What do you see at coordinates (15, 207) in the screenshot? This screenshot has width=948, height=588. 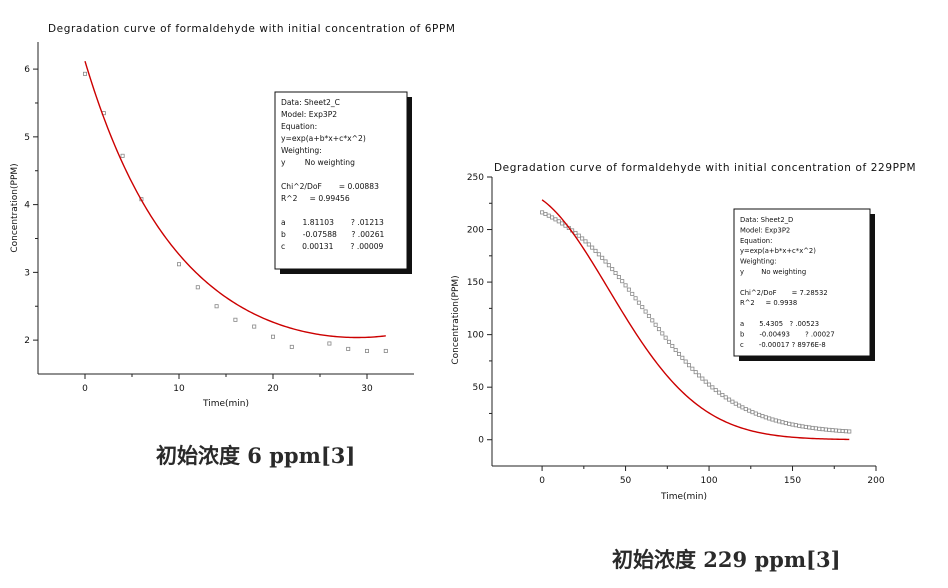 I see `y-axis-label: Concentration(PPM)` at bounding box center [15, 207].